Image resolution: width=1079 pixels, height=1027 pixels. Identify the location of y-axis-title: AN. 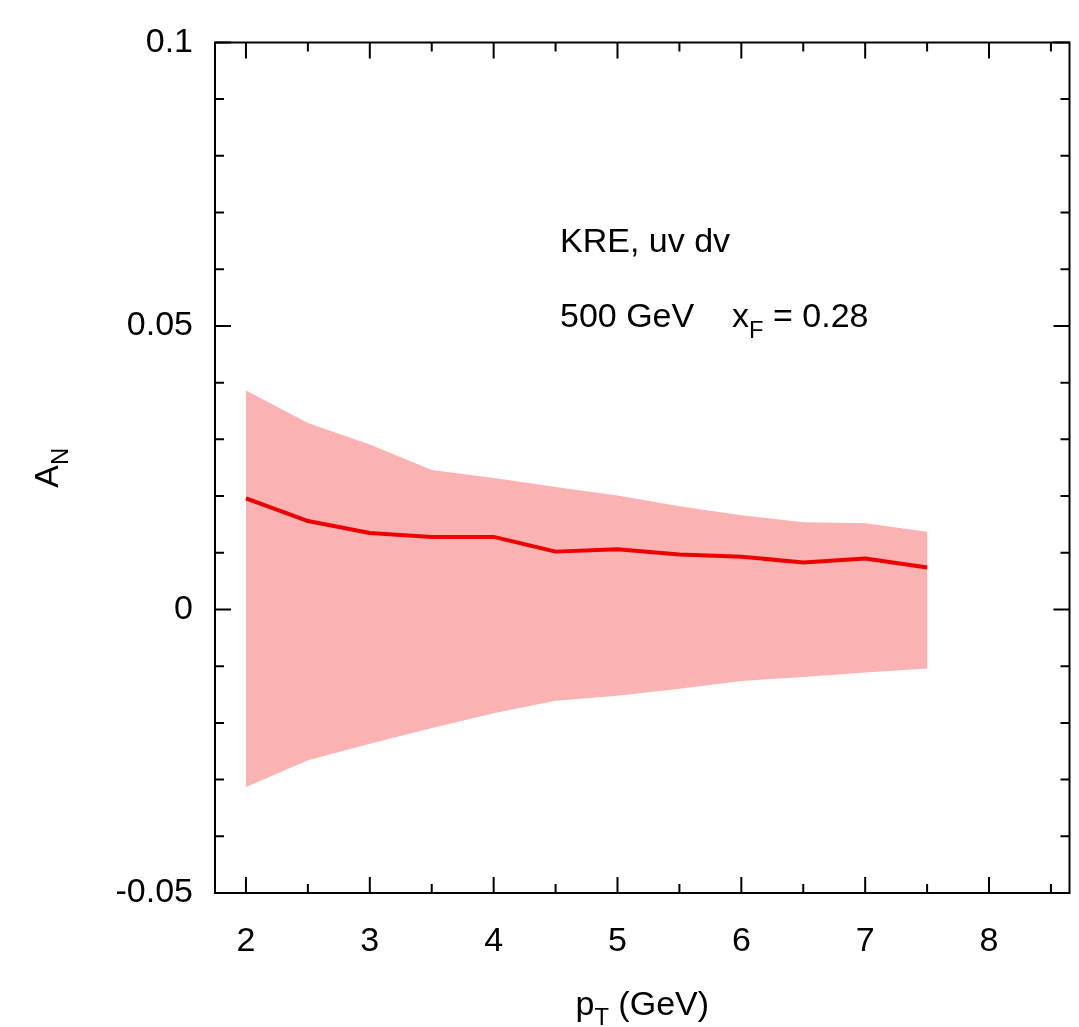
(50, 467).